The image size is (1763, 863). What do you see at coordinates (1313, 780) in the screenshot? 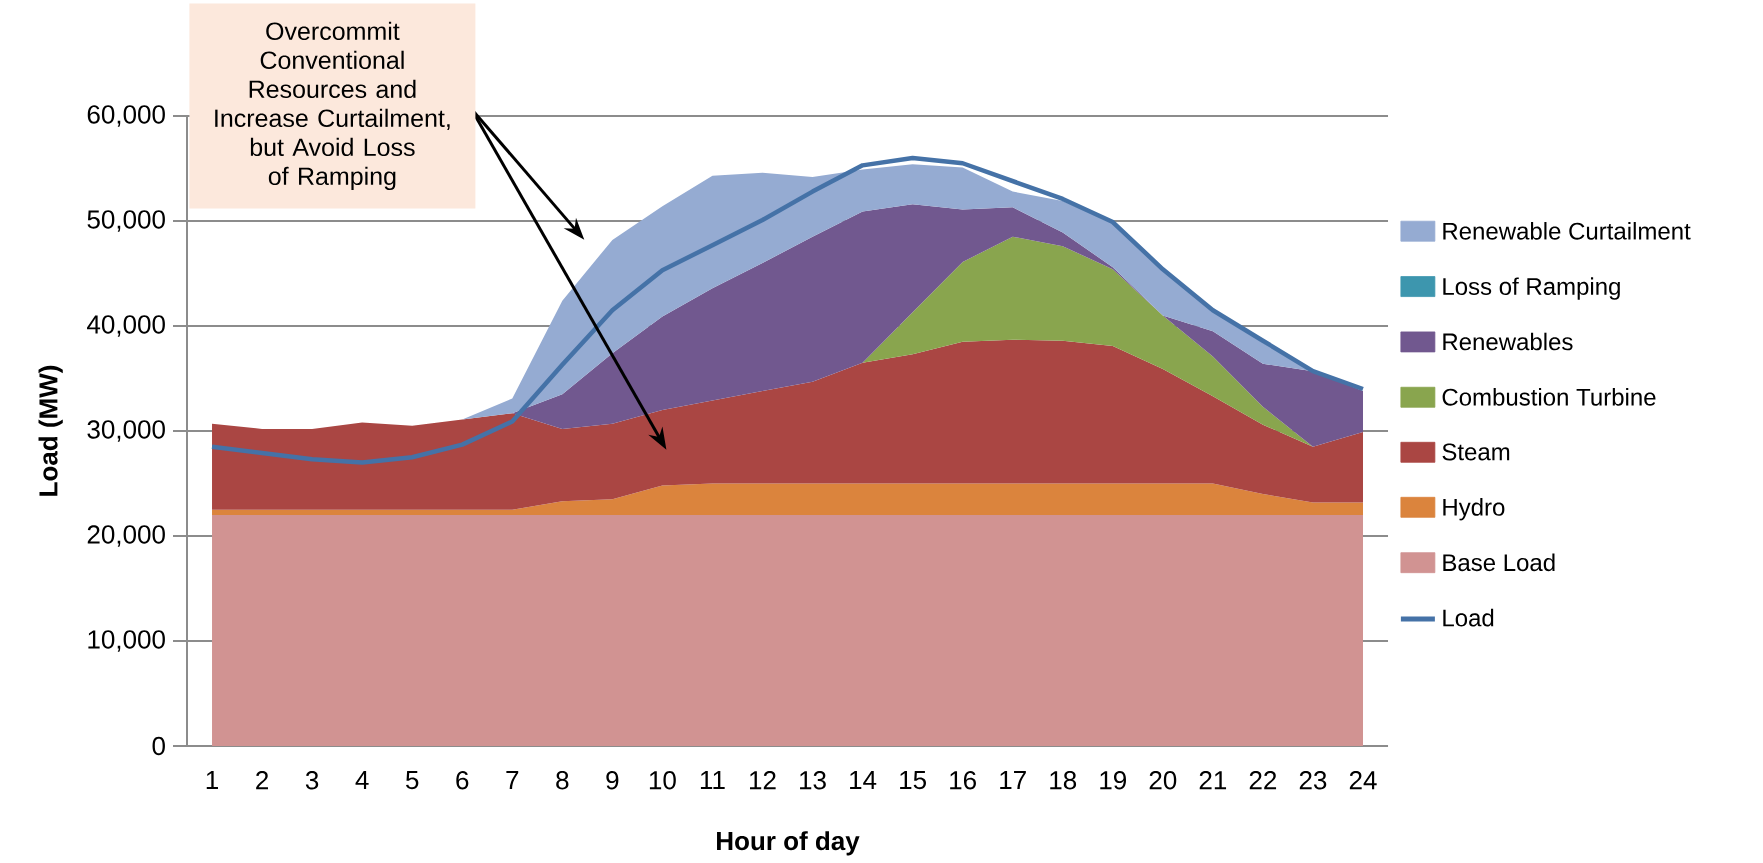
I see `x-tick-label: 23` at bounding box center [1313, 780].